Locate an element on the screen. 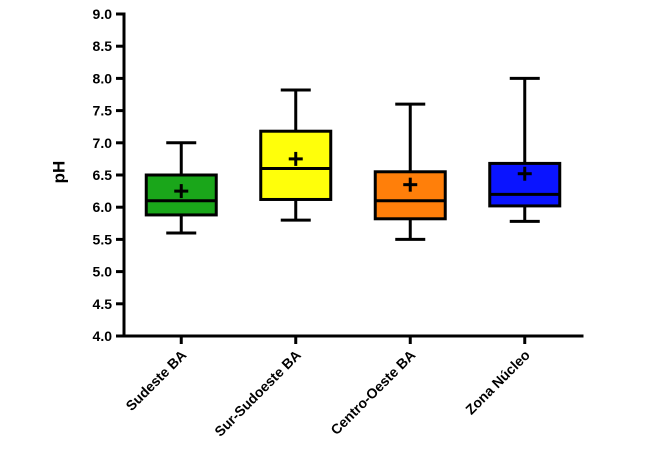 This screenshot has height=460, width=650. y-tick-label: 6.5 is located at coordinates (103, 175).